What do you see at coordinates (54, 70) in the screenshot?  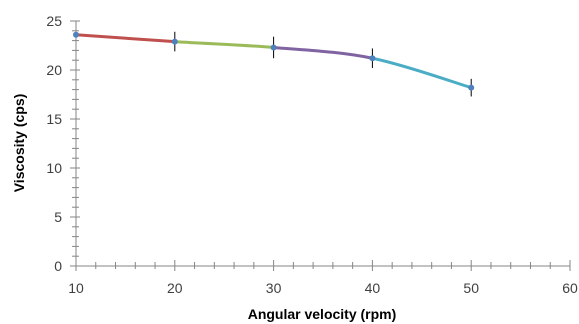 I see `y-tick-label: 20` at bounding box center [54, 70].